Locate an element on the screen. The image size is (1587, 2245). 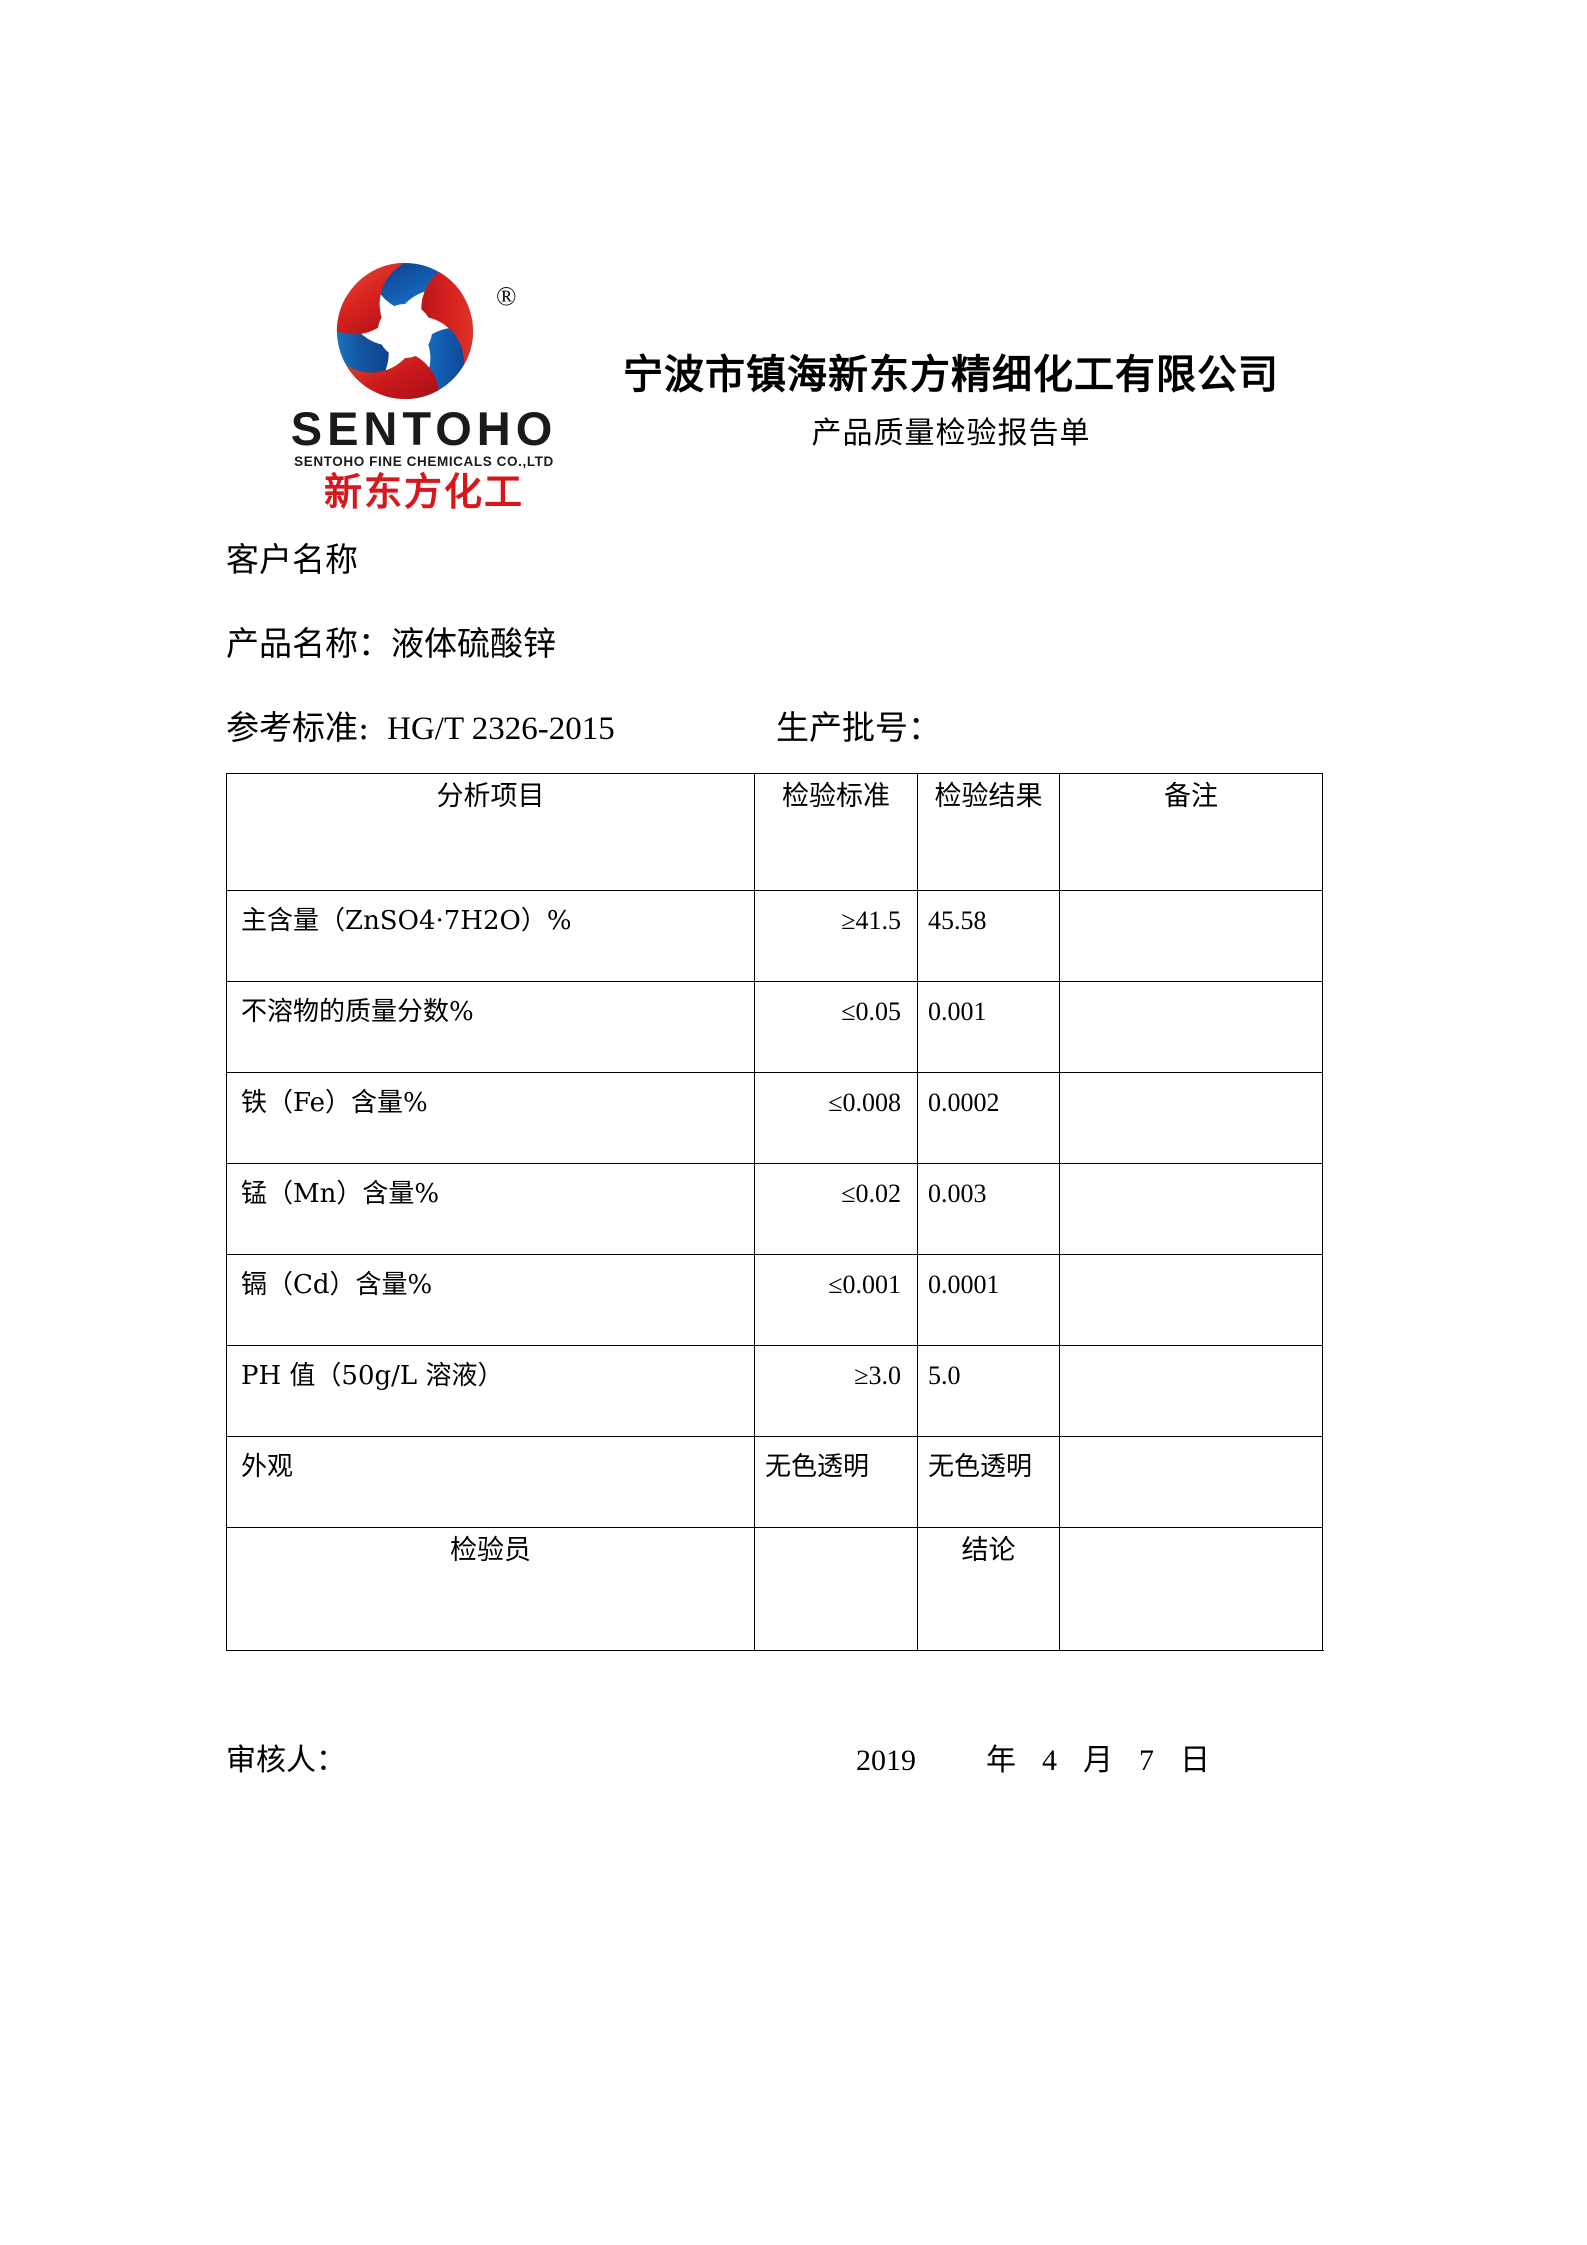
logo-subtitle: SENTOHO FINE CHEMICALS CO.,LTD is located at coordinates (424, 461).